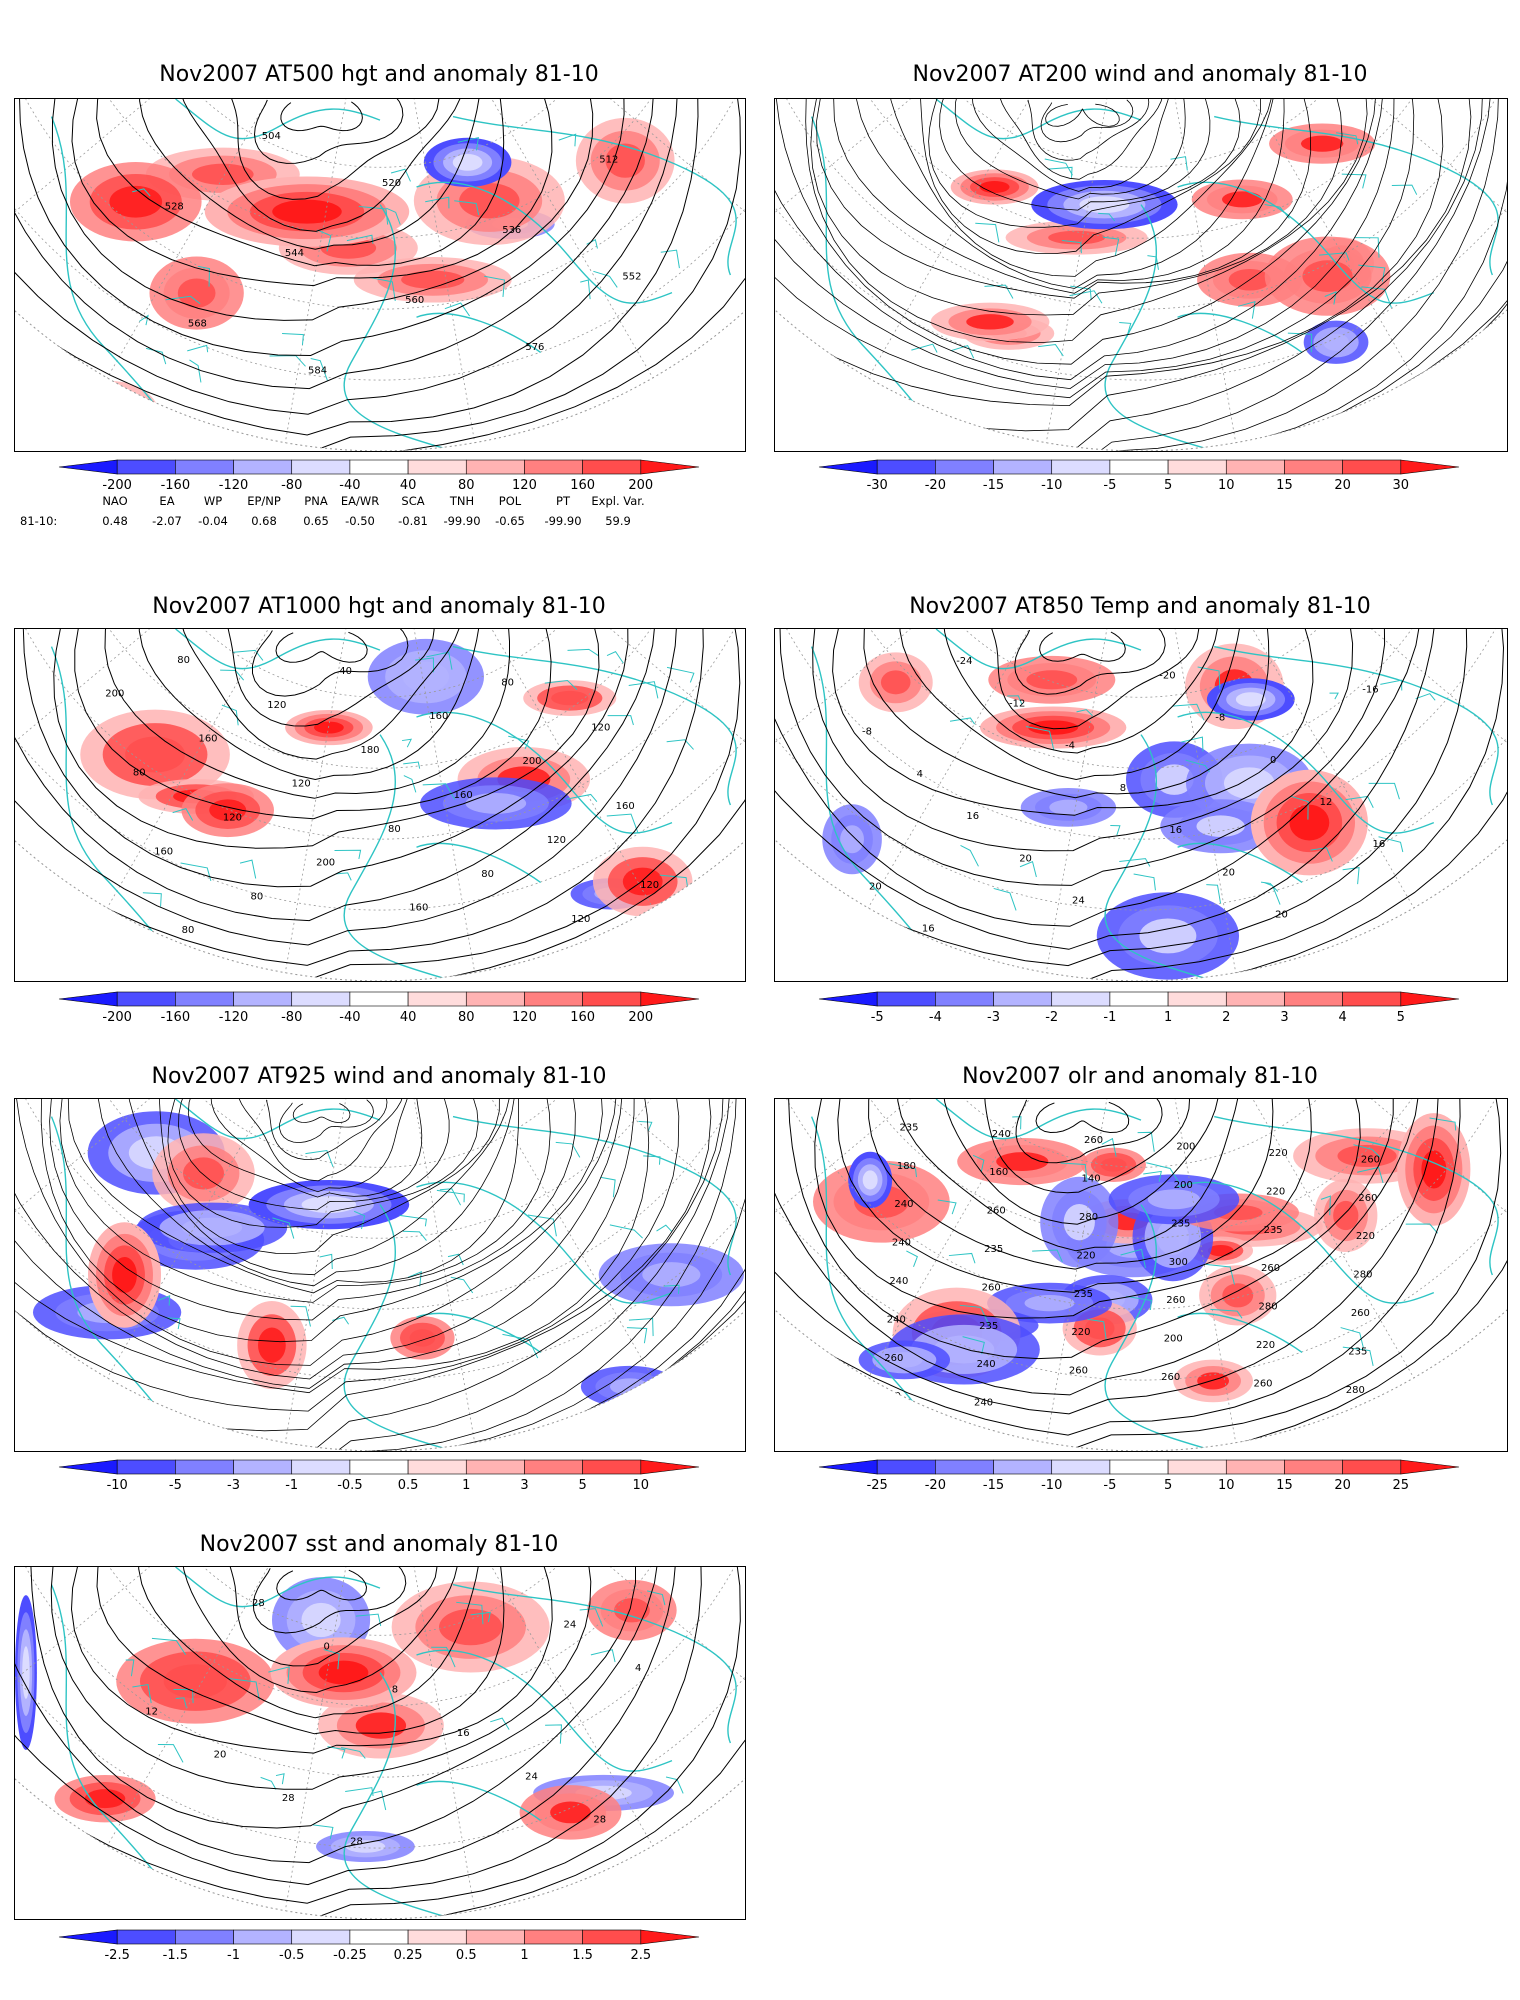 The image size is (1520, 2000). What do you see at coordinates (466, 485) in the screenshot?
I see `colorbar-tick-label: 80` at bounding box center [466, 485].